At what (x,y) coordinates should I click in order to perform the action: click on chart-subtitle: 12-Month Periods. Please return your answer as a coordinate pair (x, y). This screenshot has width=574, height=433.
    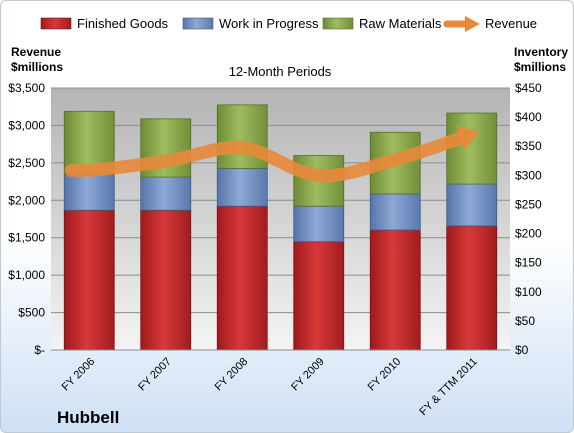
    Looking at the image, I should click on (280, 71).